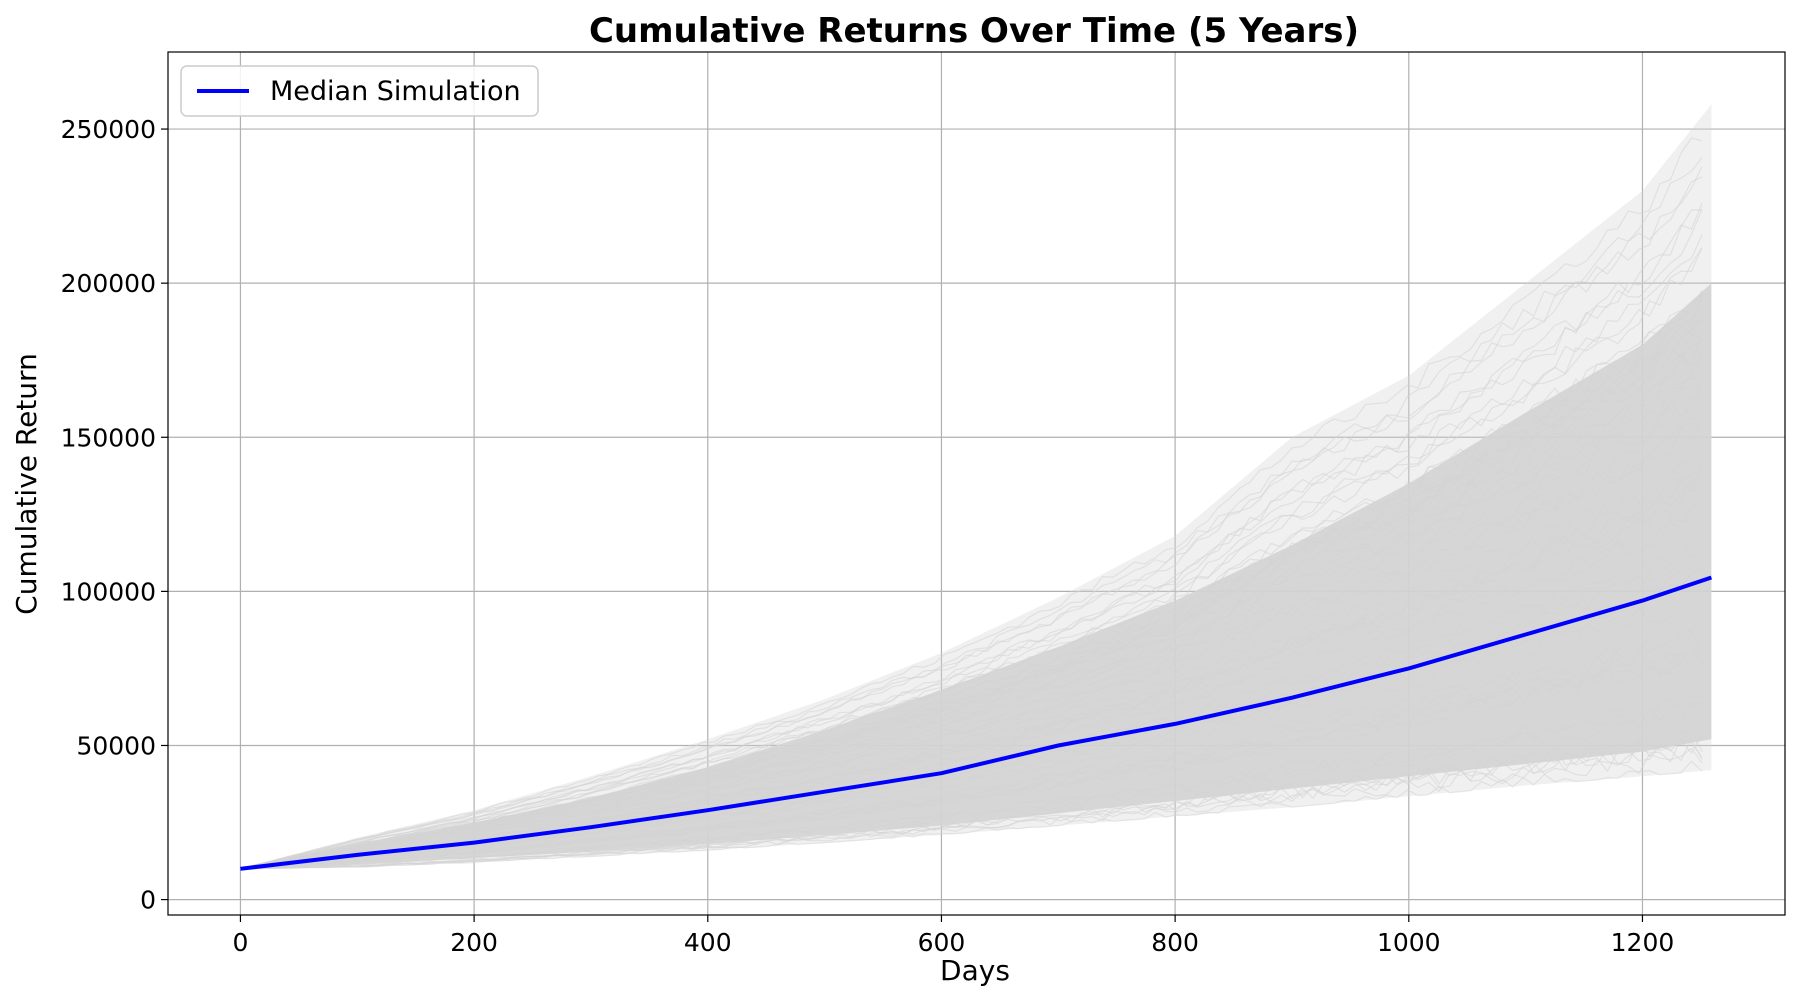  What do you see at coordinates (942, 942) in the screenshot?
I see `x-tick-label: 600` at bounding box center [942, 942].